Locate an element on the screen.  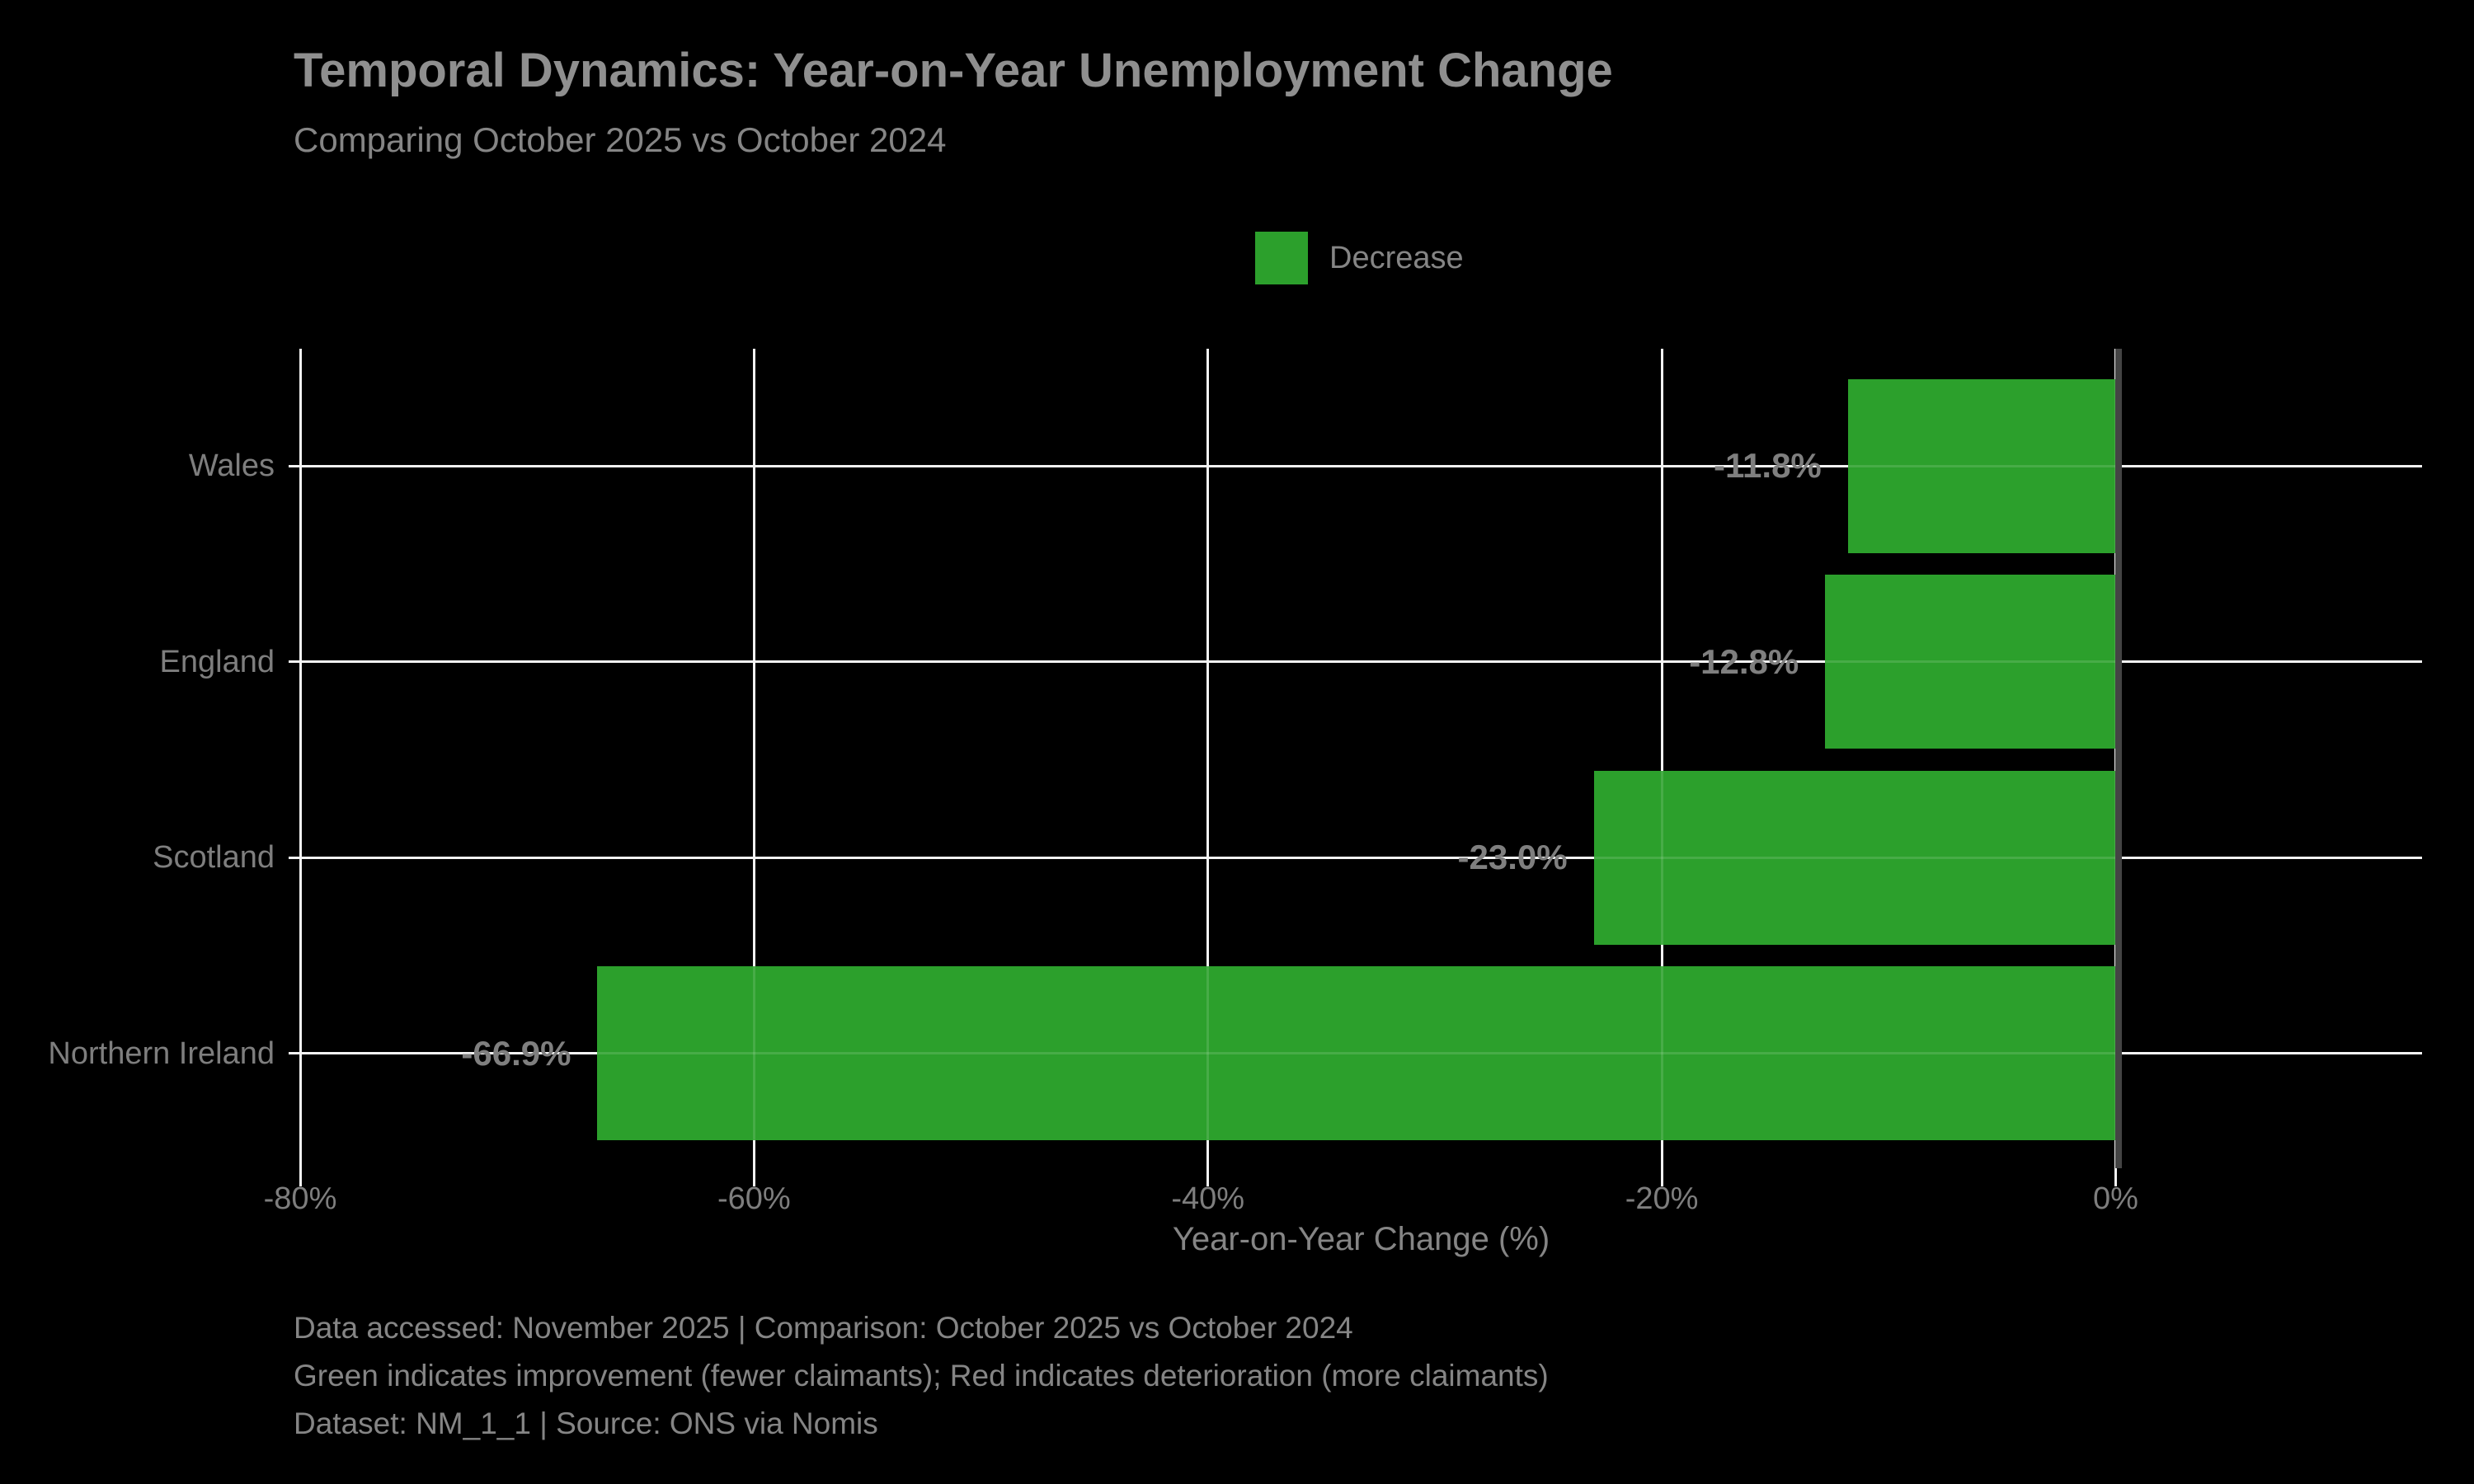
bar-value-label: -23.0% is located at coordinates (1512, 857).